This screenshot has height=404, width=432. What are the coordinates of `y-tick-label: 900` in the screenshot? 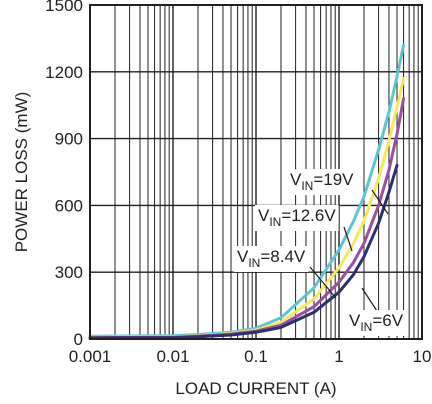 It's located at (69, 139).